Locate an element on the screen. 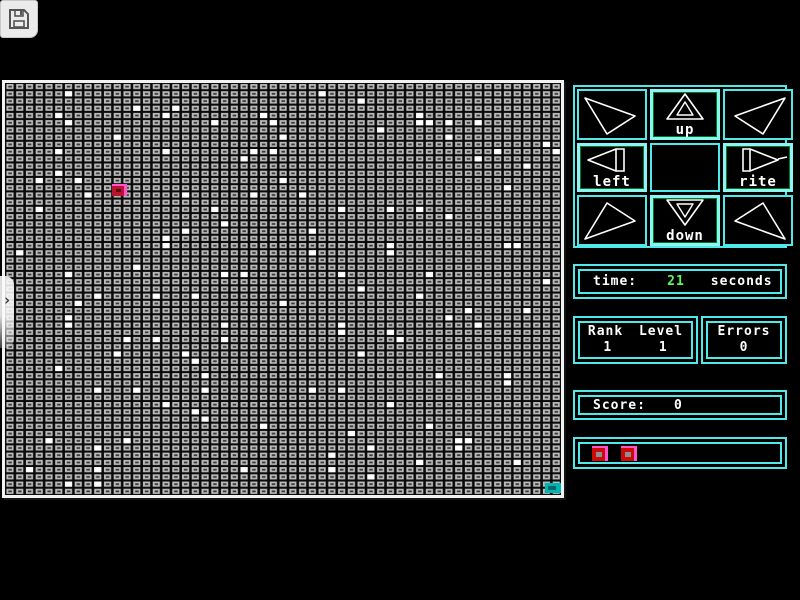 The height and width of the screenshot is (600, 800). dpad-rite-label: rite is located at coordinates (758, 182).